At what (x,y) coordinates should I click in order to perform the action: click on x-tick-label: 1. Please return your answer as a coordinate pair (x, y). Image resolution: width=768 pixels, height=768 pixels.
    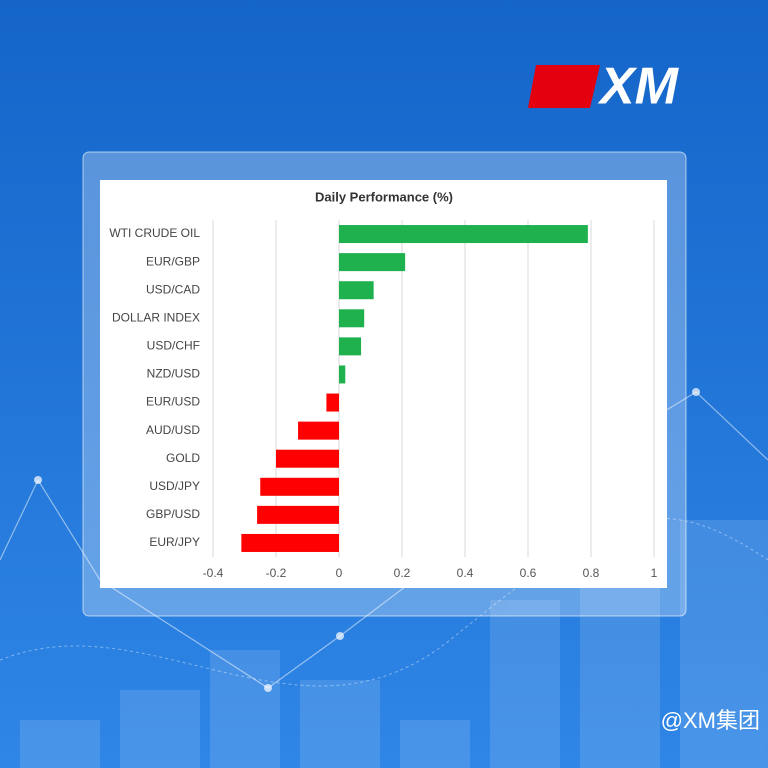
    Looking at the image, I should click on (654, 573).